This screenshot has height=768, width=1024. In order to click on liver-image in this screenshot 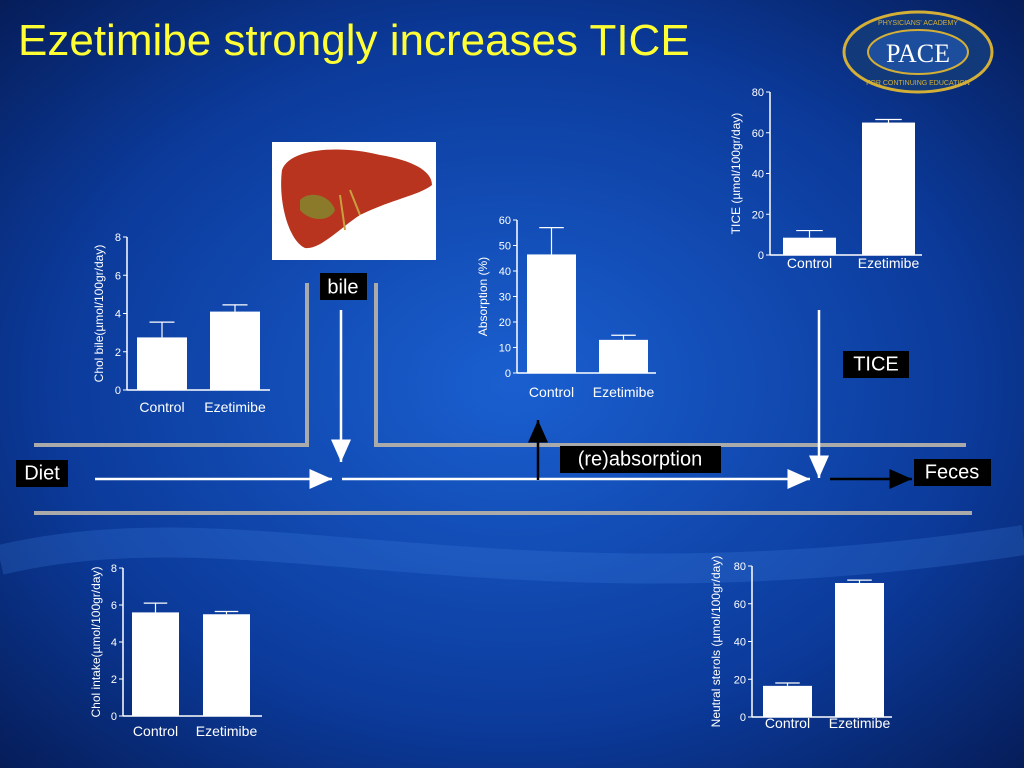, I will do `click(354, 201)`.